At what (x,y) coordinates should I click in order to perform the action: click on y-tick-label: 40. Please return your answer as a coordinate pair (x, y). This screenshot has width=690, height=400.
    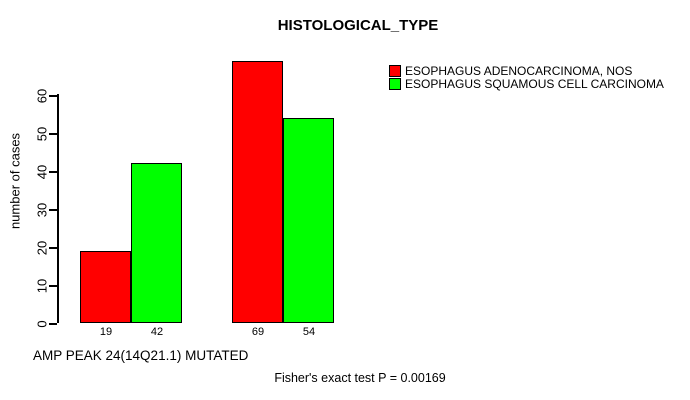
    Looking at the image, I should click on (42, 172).